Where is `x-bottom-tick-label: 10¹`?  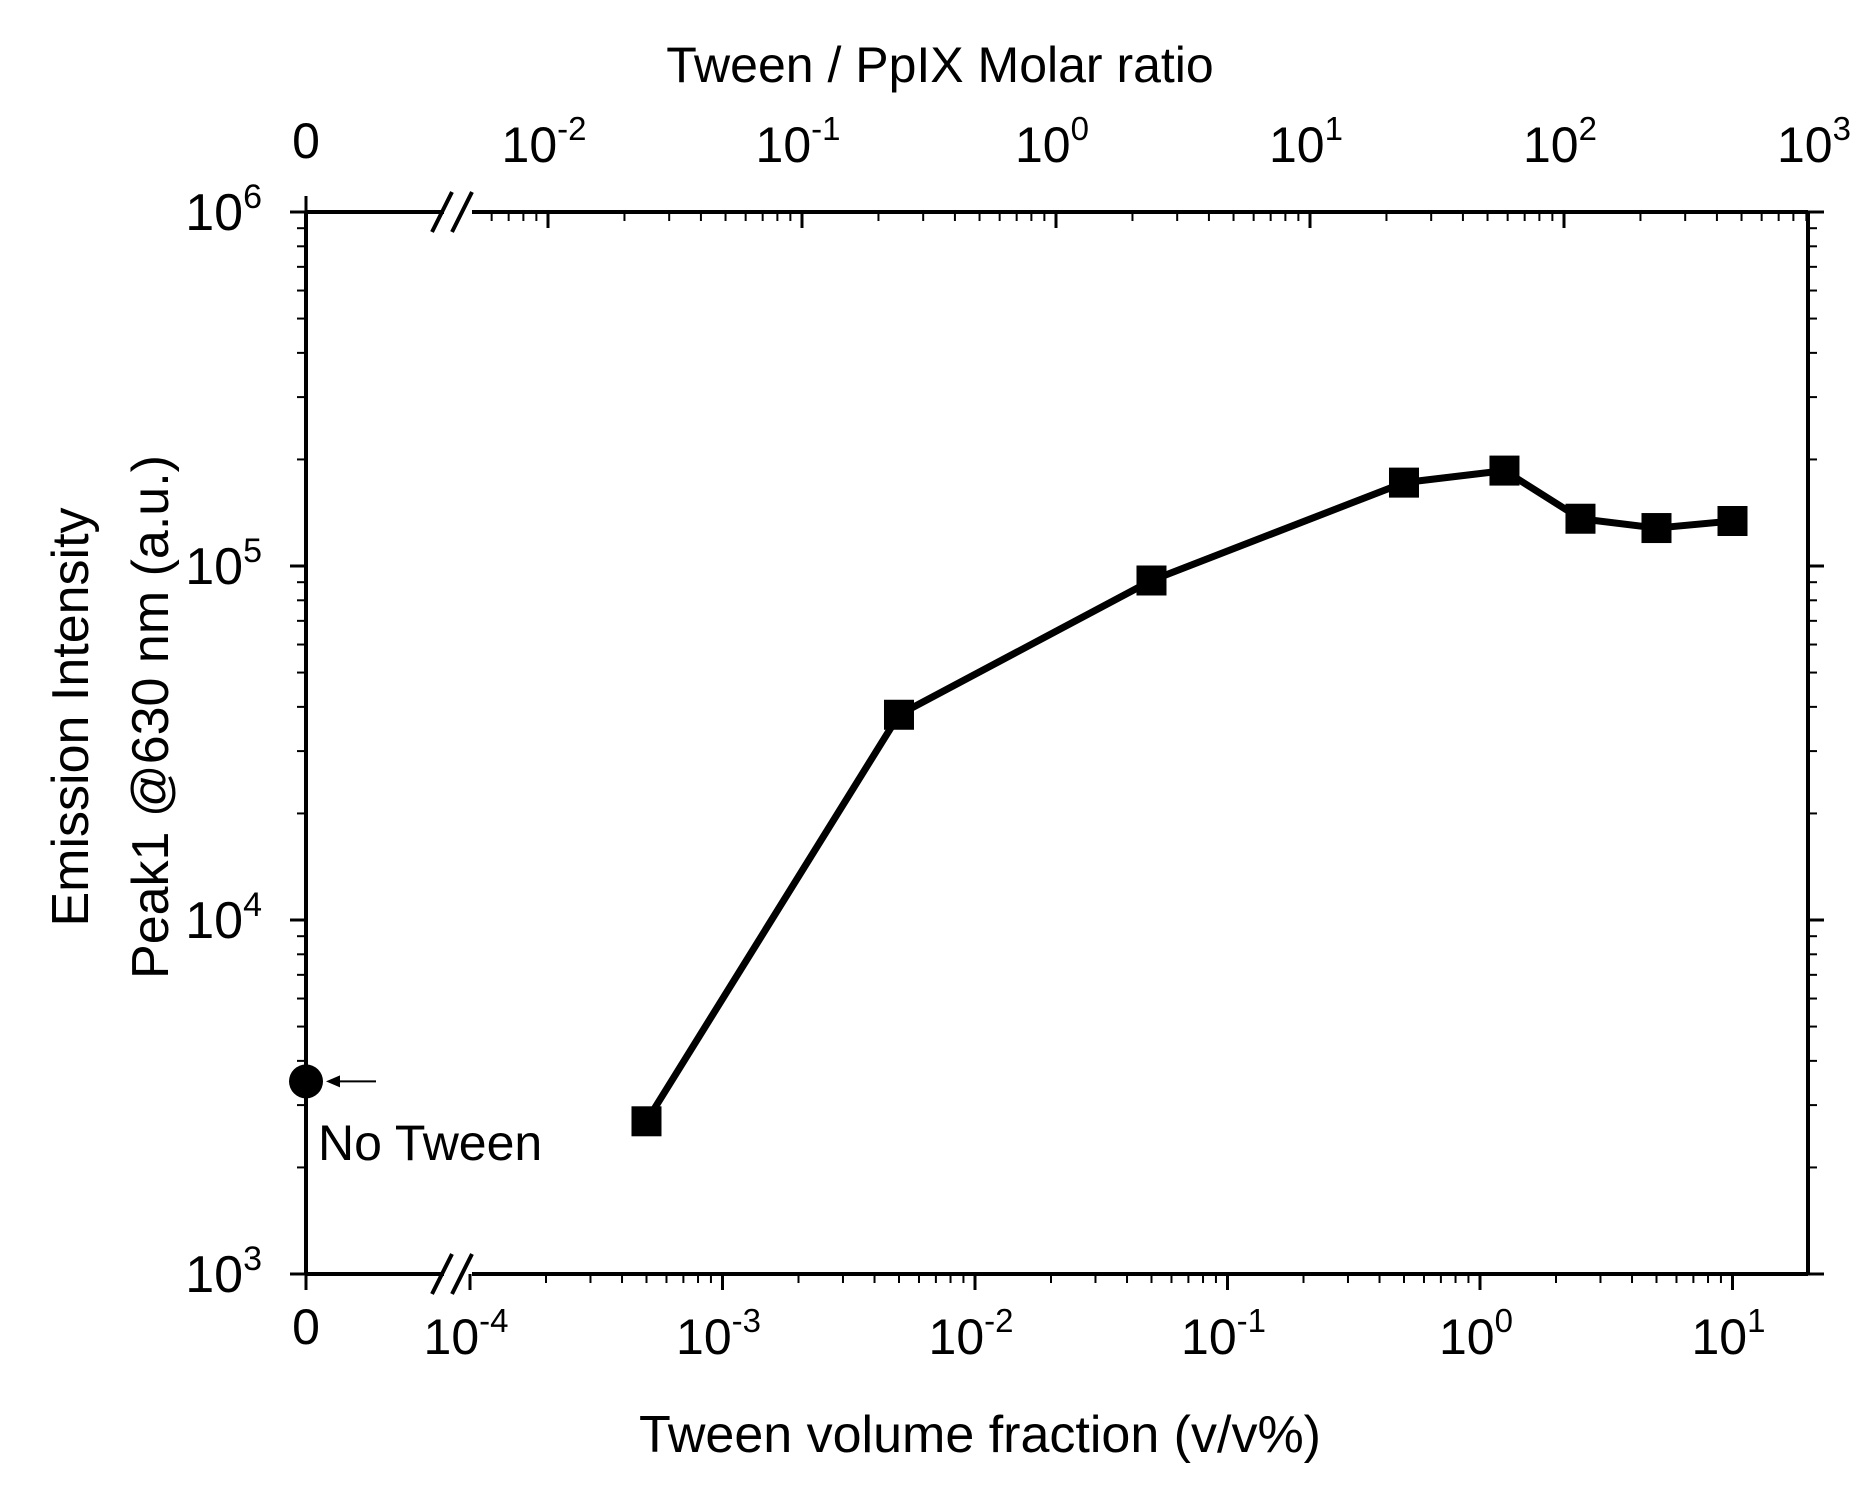 x-bottom-tick-label: 10¹ is located at coordinates (1729, 1333).